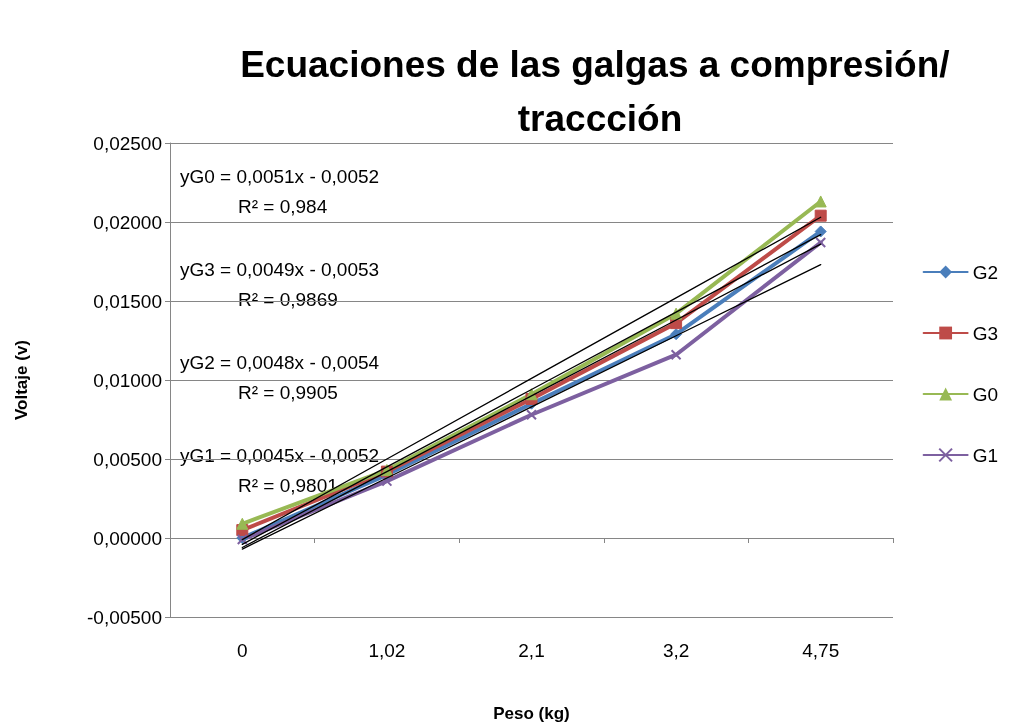  What do you see at coordinates (821, 650) in the screenshot?
I see `x-tick-label: 4,75` at bounding box center [821, 650].